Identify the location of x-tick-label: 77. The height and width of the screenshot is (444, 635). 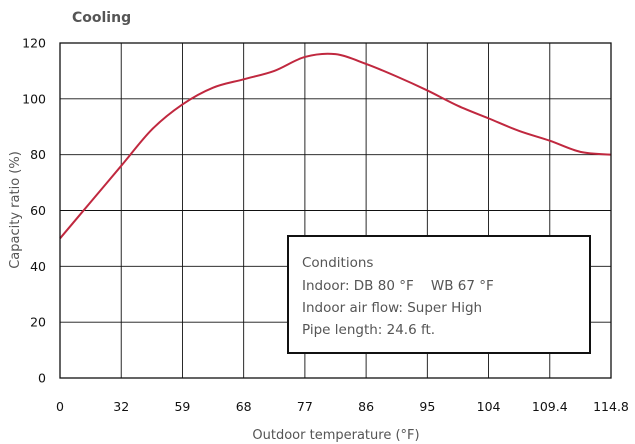
(305, 406).